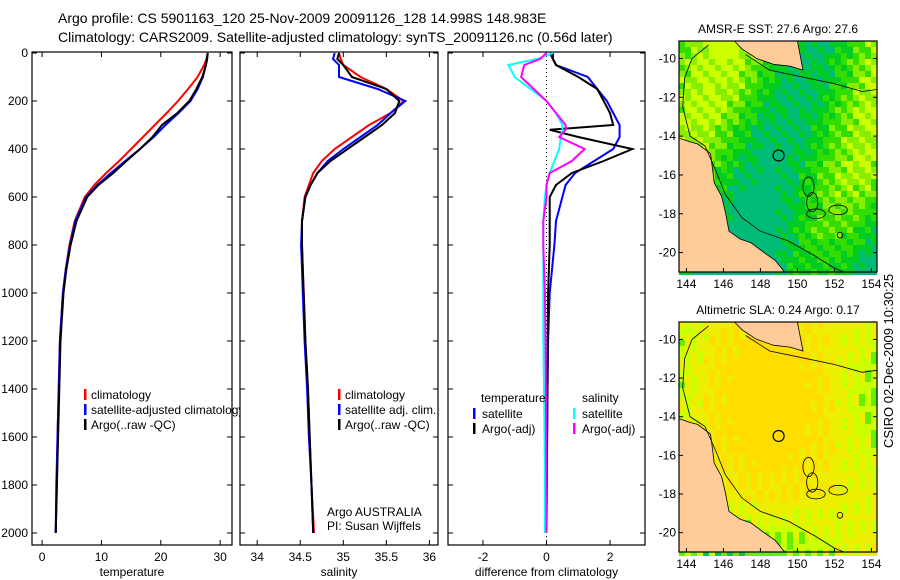 This screenshot has height=580, width=900. Describe the element at coordinates (732, 205) in the screenshot. I see `land-australia` at that location.